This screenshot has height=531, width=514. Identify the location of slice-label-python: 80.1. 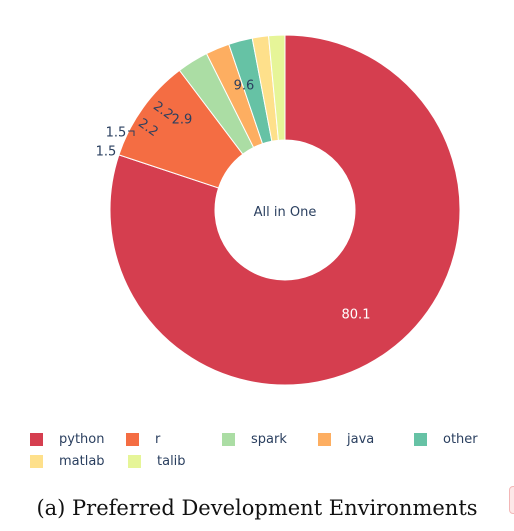
(356, 315).